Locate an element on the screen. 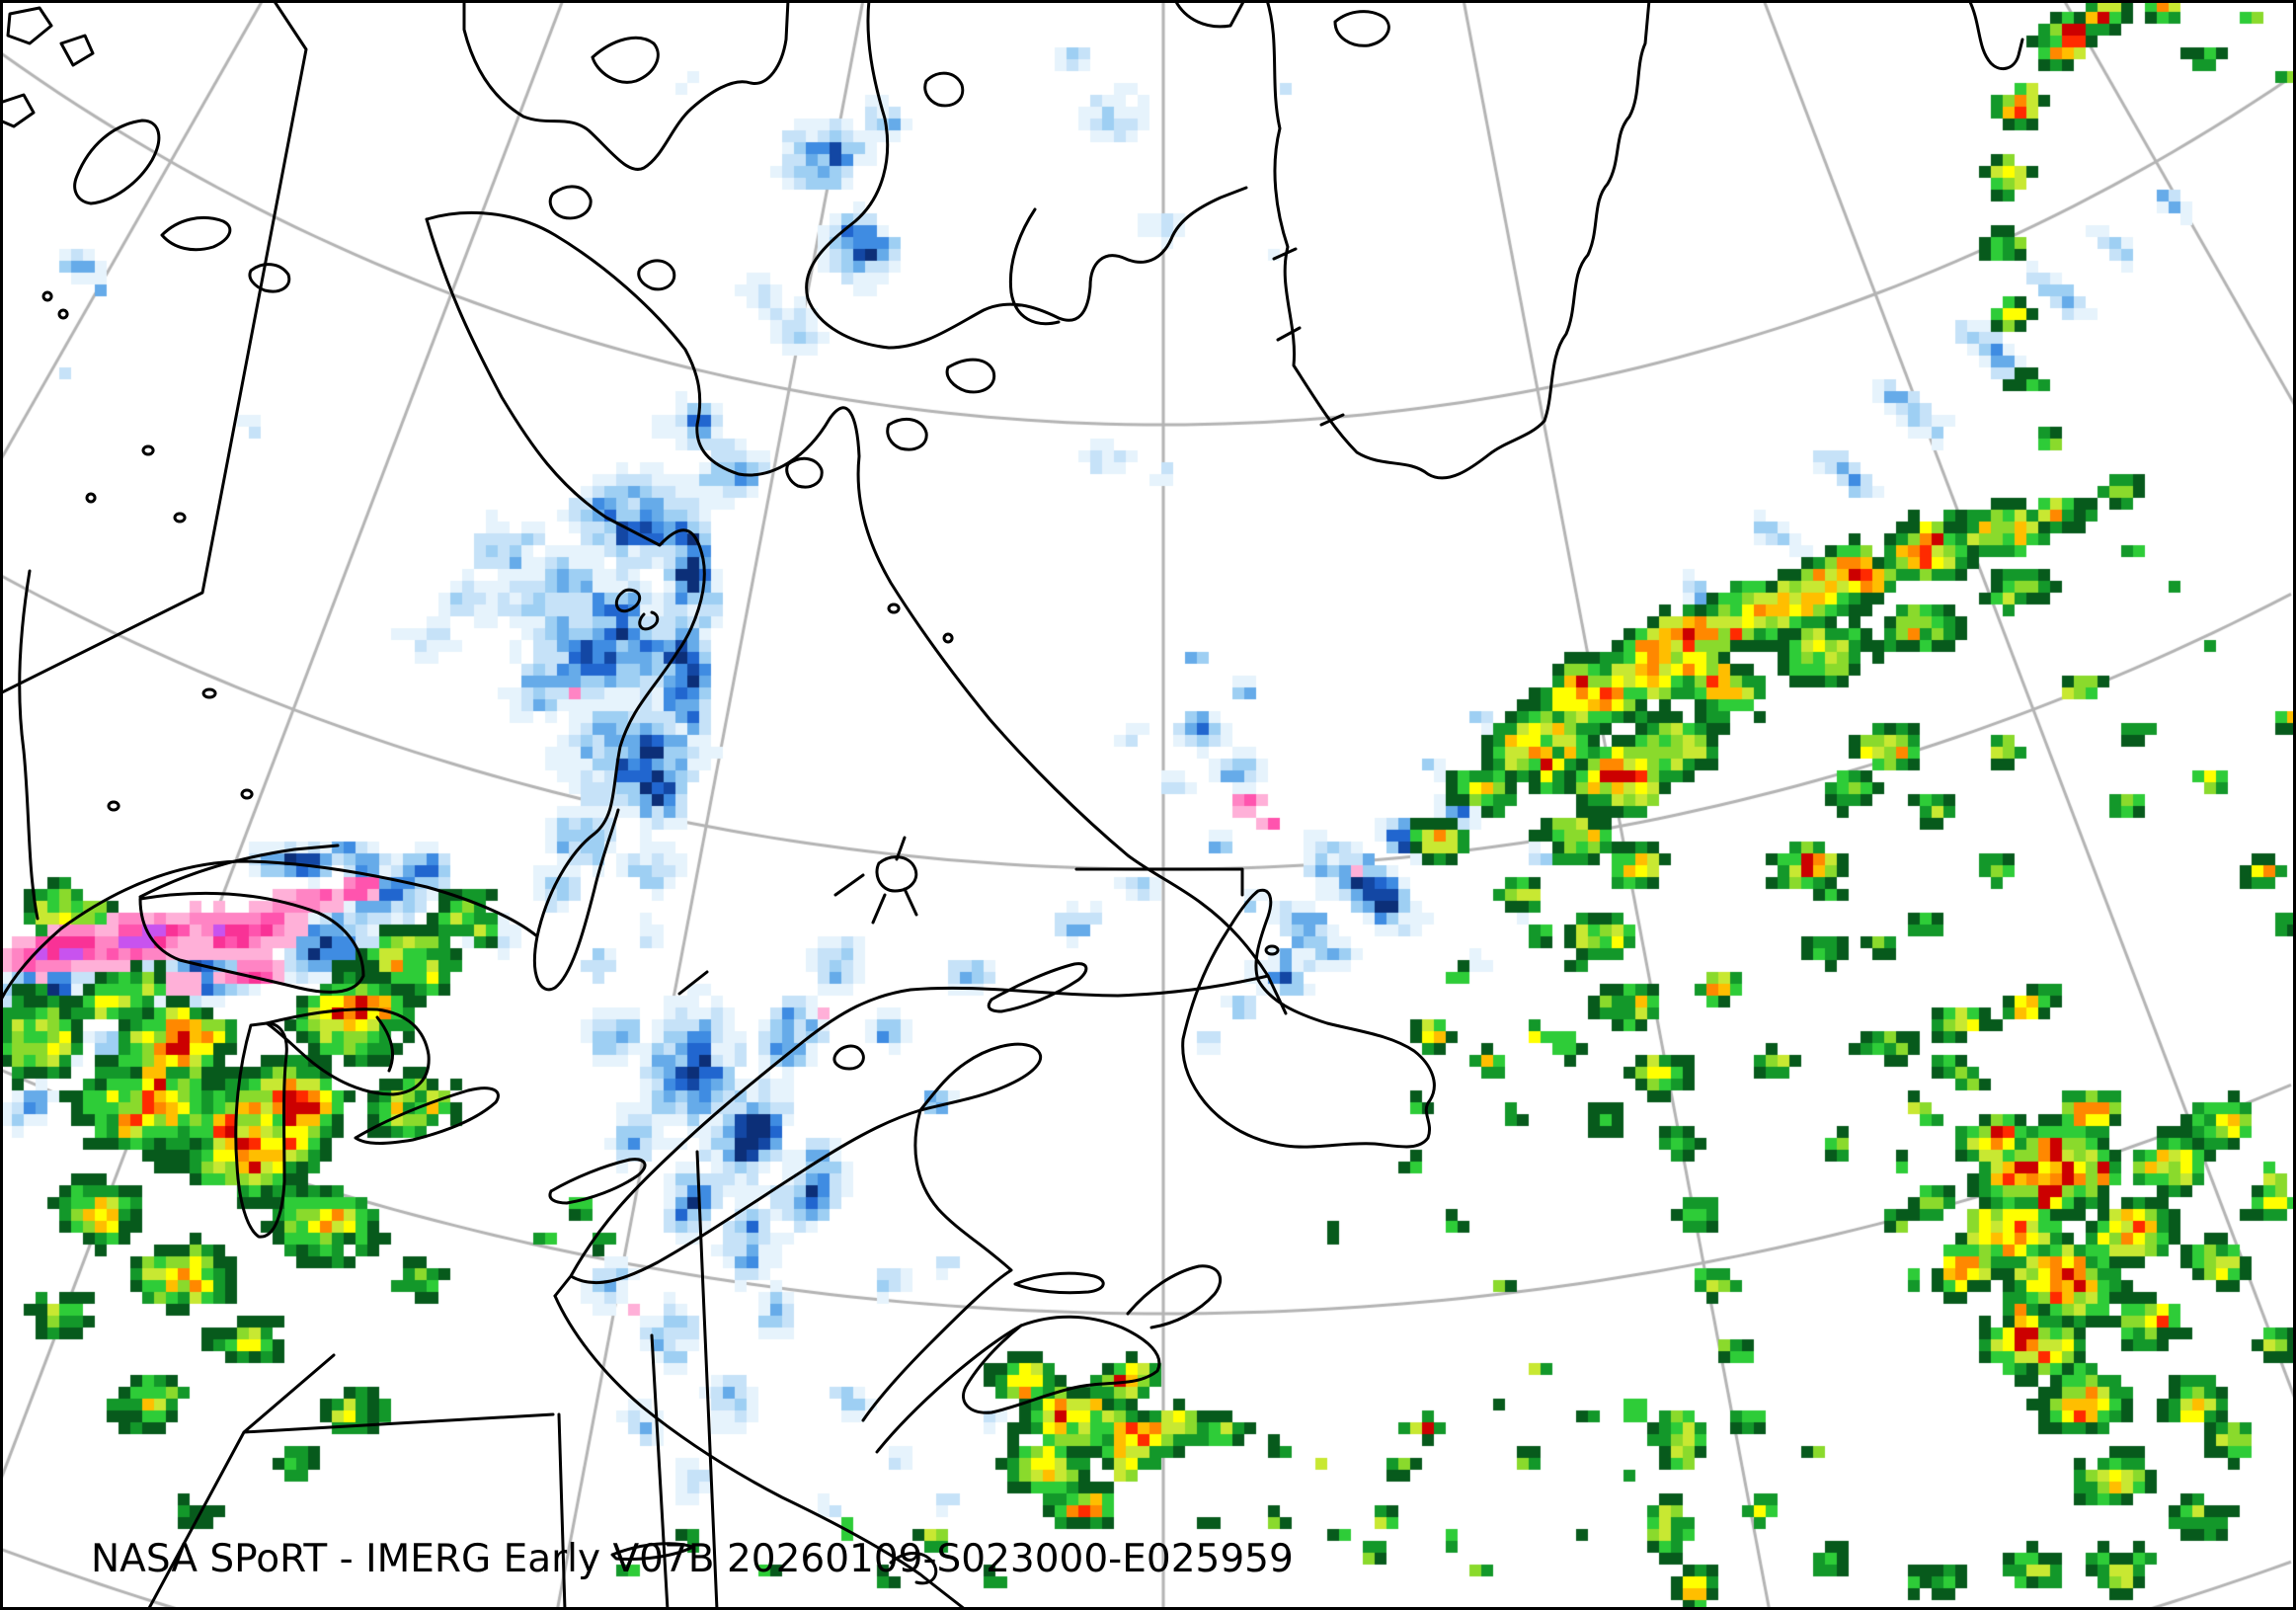 This screenshot has height=1610, width=2296. lake-ontario is located at coordinates (597, 1181).